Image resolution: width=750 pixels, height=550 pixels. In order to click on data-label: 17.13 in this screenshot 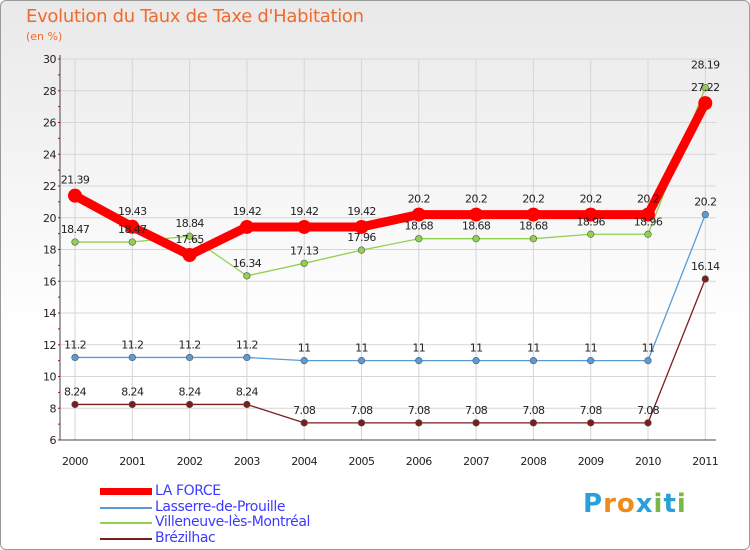, I will do `click(304, 250)`.